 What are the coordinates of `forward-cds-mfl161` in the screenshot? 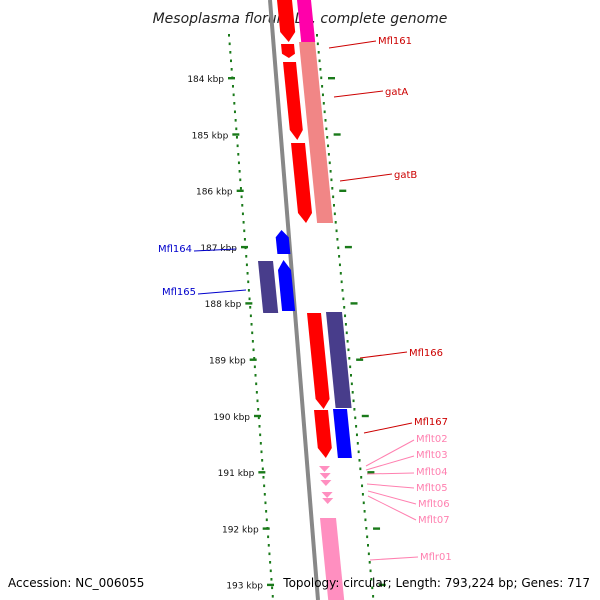 It's located at (286, 21).